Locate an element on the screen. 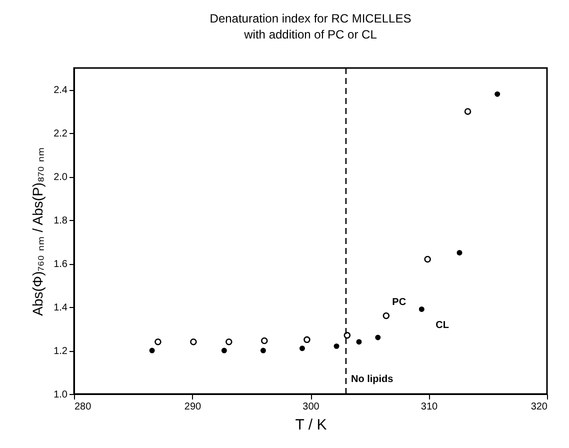 The width and height of the screenshot is (569, 448). x-tick-label: 310 is located at coordinates (429, 407).